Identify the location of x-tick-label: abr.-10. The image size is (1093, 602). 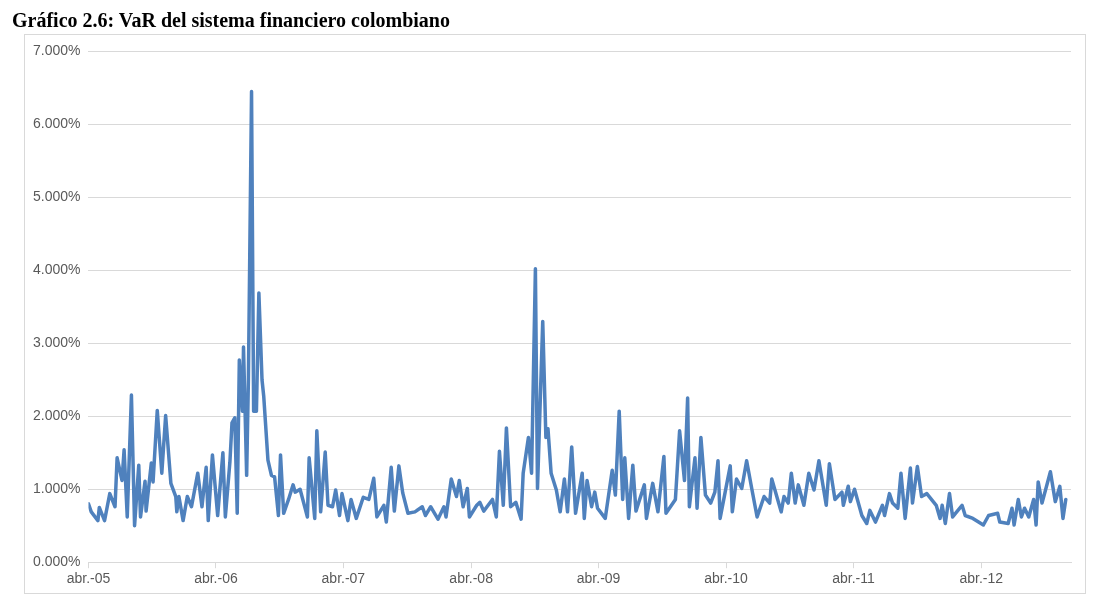
(726, 578).